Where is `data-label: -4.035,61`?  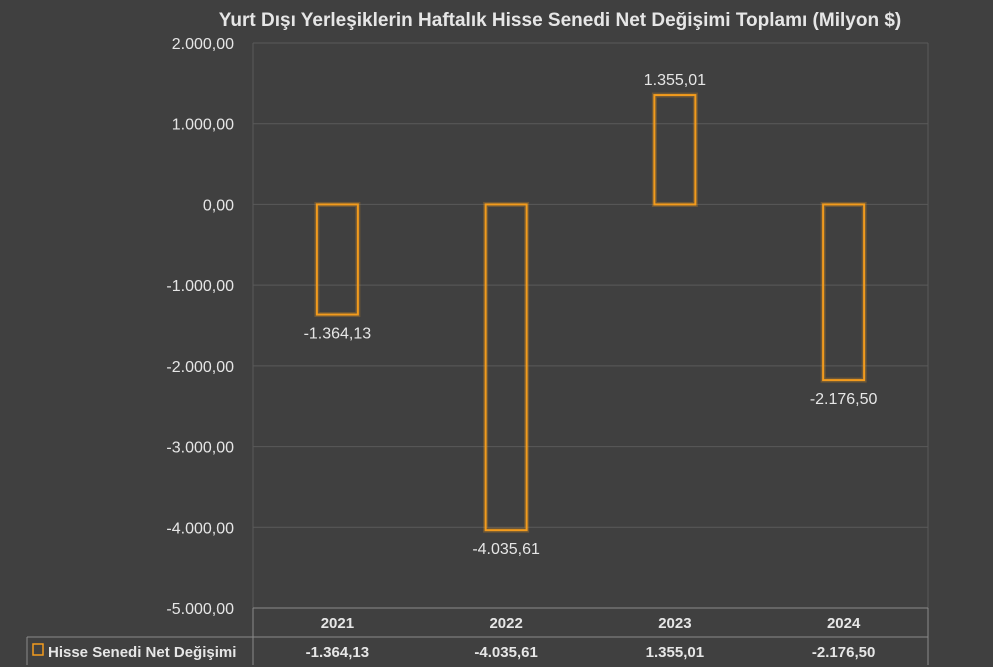 data-label: -4.035,61 is located at coordinates (506, 549).